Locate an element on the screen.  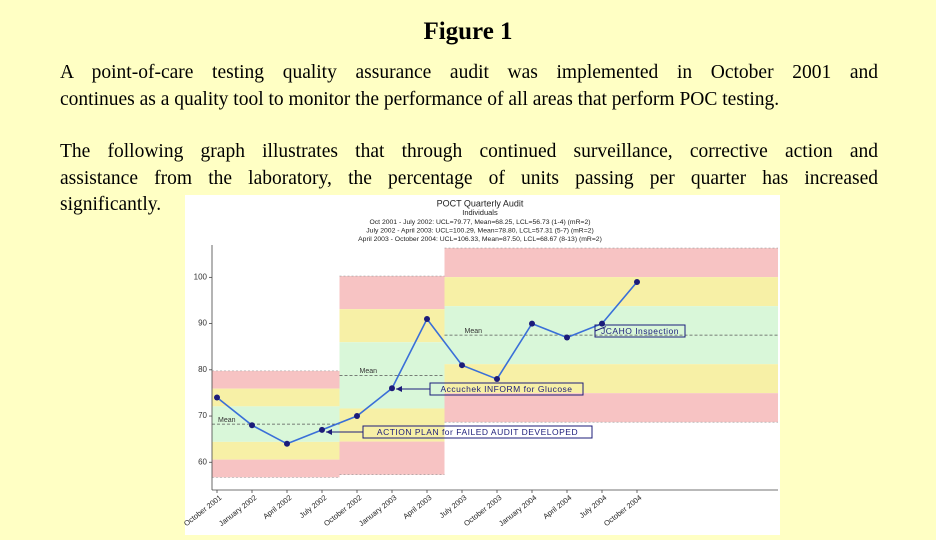
annotation-text: Accuchek INFORM for Glucose is located at coordinates (506, 389).